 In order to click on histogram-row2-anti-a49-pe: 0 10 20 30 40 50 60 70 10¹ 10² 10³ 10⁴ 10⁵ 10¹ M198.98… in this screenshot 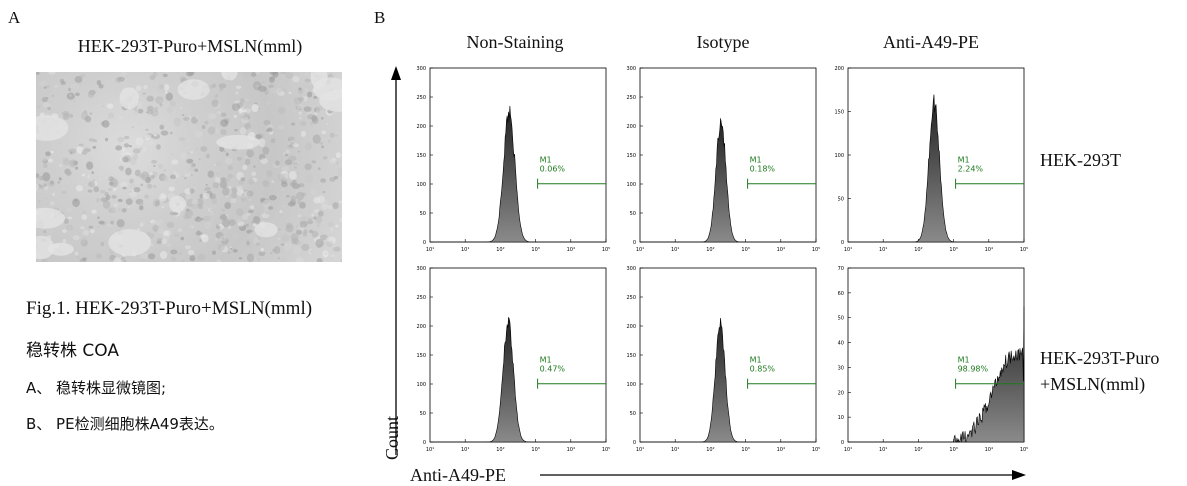, I will do `click(933, 359)`.